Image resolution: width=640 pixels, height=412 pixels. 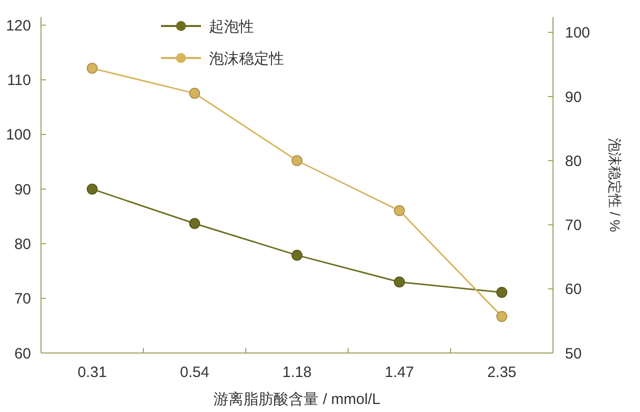 What do you see at coordinates (577, 33) in the screenshot?
I see `y2-tick-label: 100` at bounding box center [577, 33].